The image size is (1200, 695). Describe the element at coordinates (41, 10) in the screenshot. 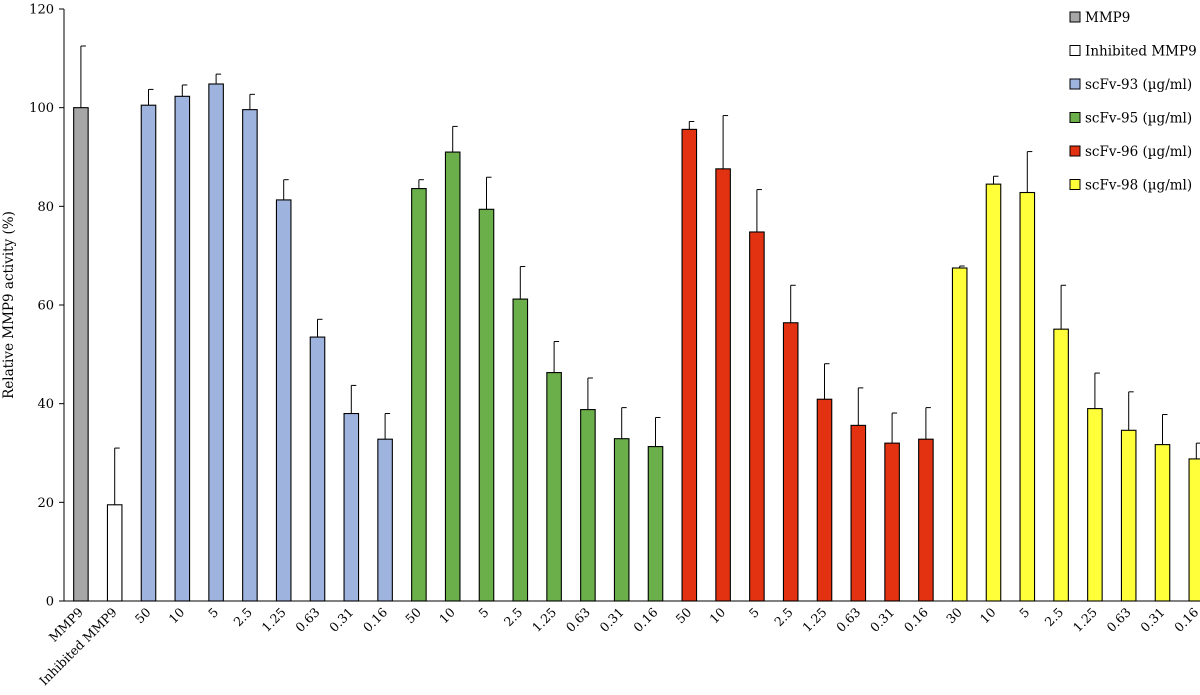

I see `y-tick-label: 120` at that location.